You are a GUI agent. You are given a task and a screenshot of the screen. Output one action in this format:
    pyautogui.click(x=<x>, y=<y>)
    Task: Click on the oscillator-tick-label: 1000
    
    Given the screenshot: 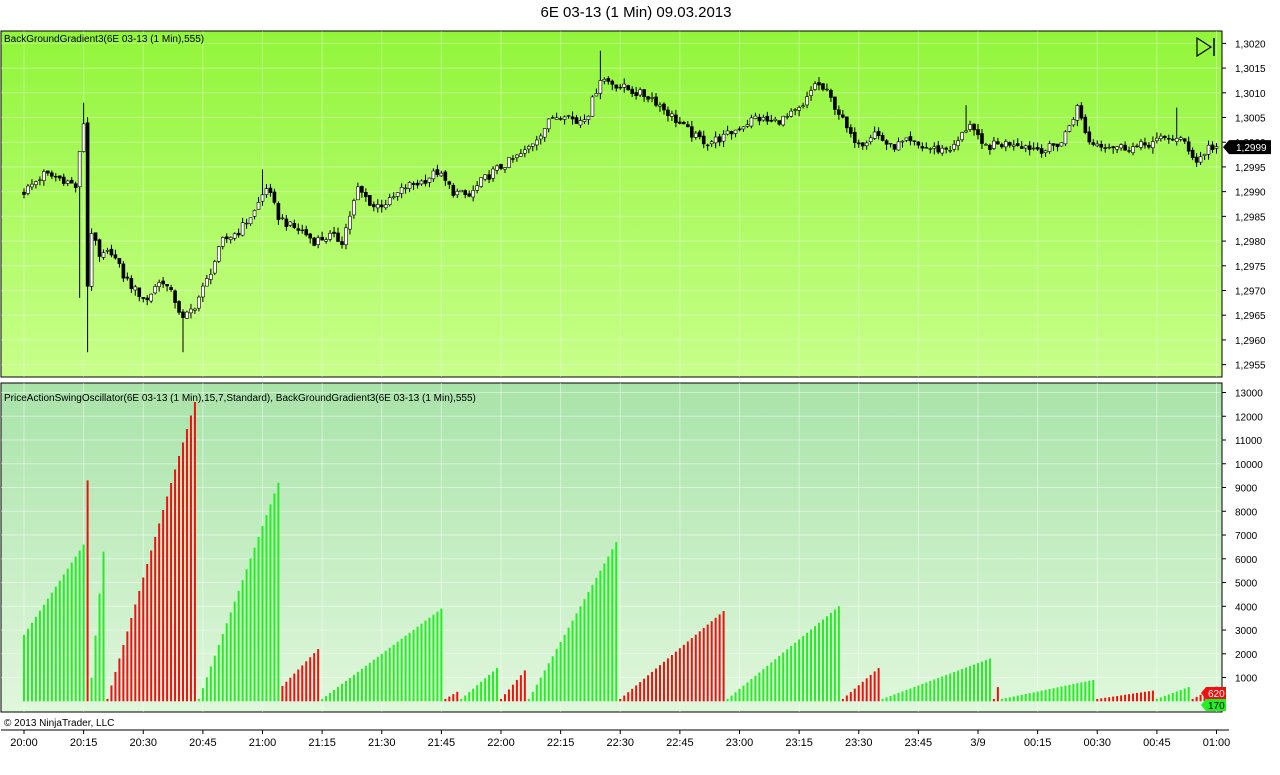 What is the action you would take?
    pyautogui.click(x=1246, y=679)
    